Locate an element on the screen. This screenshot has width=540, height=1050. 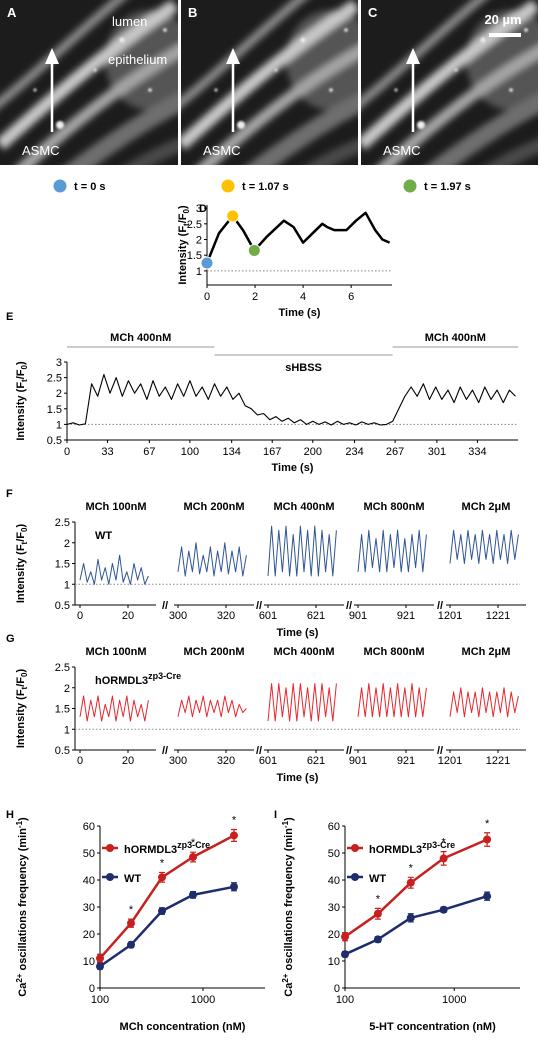
legend-label: t = 0 s is located at coordinates (90, 187).